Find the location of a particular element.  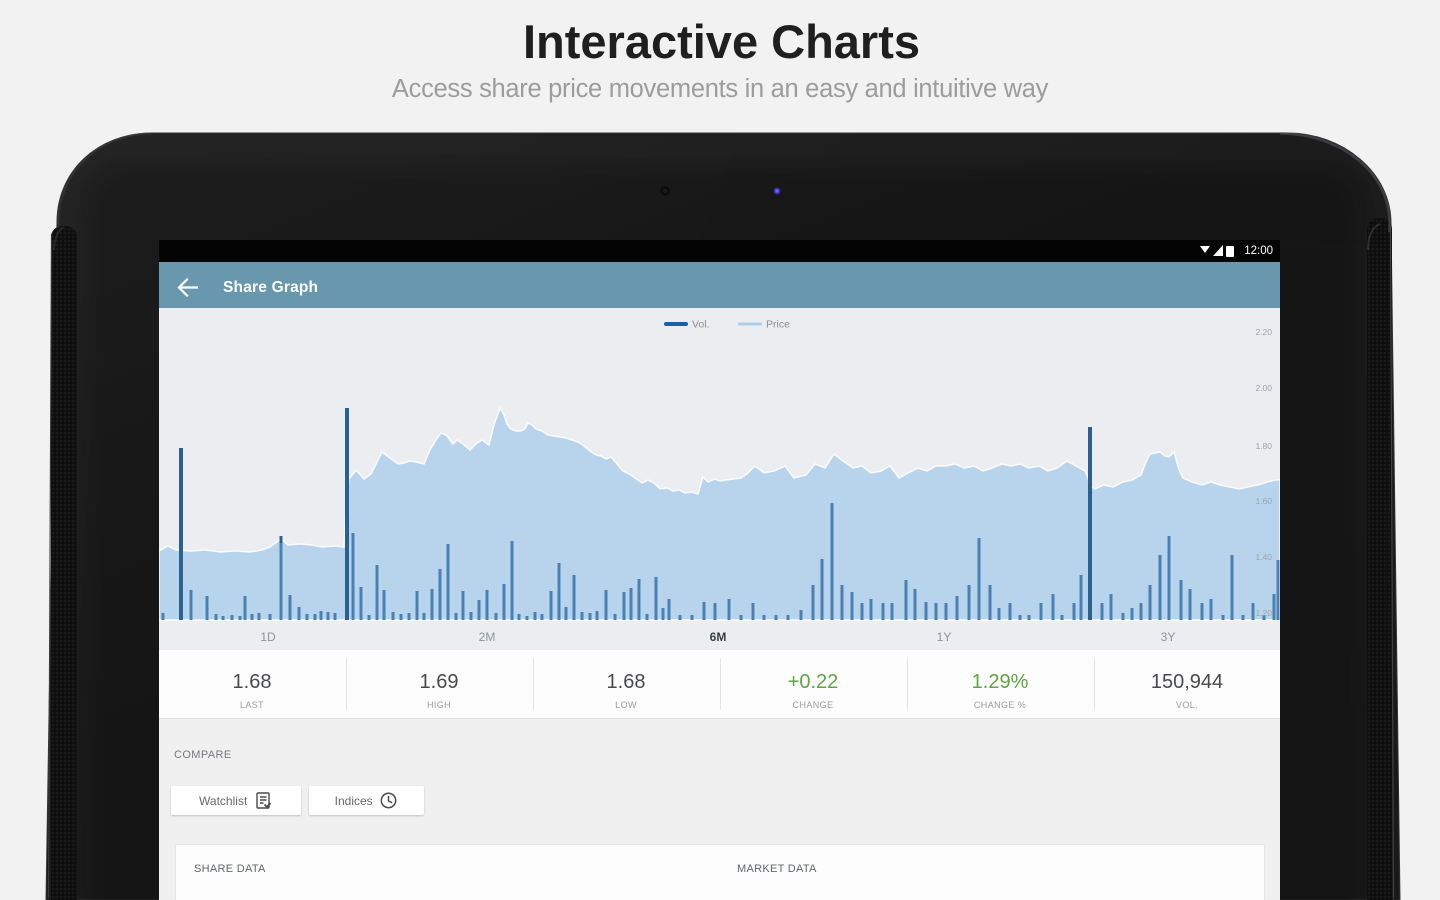

svg-text: 3Y is located at coordinates (1168, 637).